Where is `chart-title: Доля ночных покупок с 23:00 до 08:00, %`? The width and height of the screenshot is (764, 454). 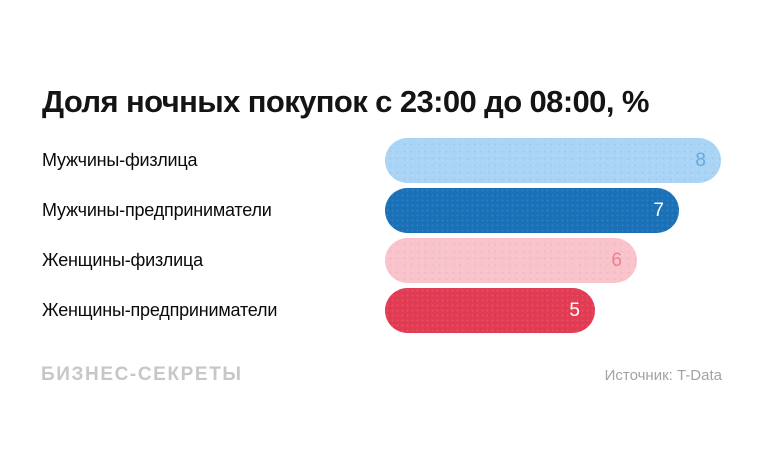
chart-title: Доля ночных покупок с 23:00 до 08:00, % is located at coordinates (345, 101).